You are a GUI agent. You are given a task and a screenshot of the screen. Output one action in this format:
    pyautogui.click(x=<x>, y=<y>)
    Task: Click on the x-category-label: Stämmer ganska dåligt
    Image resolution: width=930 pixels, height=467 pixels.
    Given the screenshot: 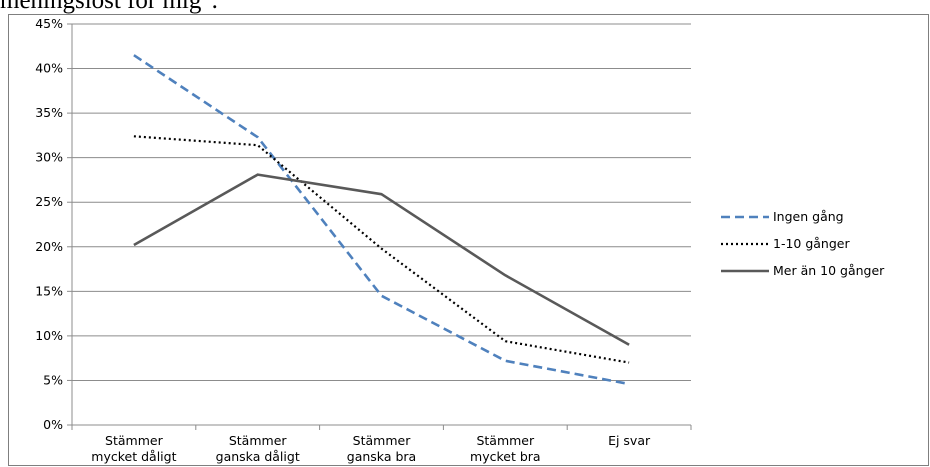 What is the action you would take?
    pyautogui.click(x=258, y=448)
    